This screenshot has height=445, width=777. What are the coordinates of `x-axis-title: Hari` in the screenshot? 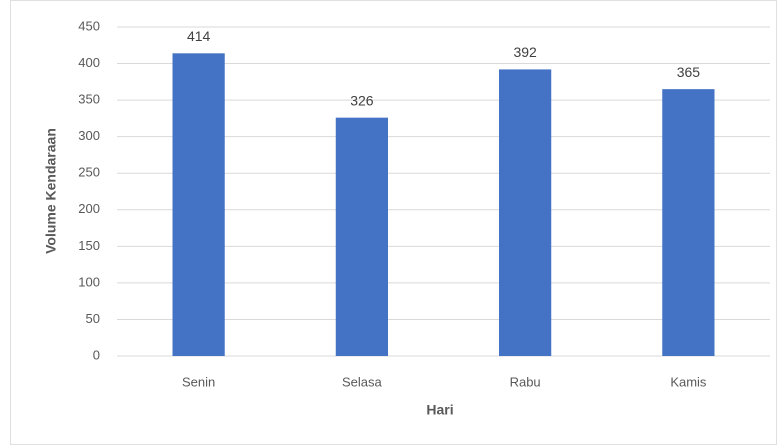 It's located at (439, 410).